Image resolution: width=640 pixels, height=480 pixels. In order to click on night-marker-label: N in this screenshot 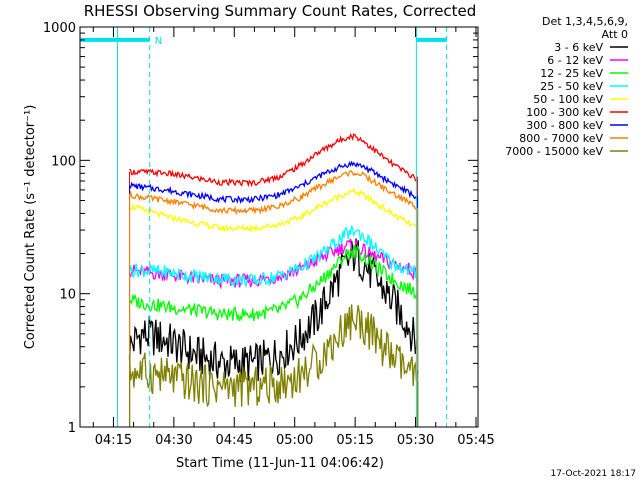, I will do `click(158, 41)`.